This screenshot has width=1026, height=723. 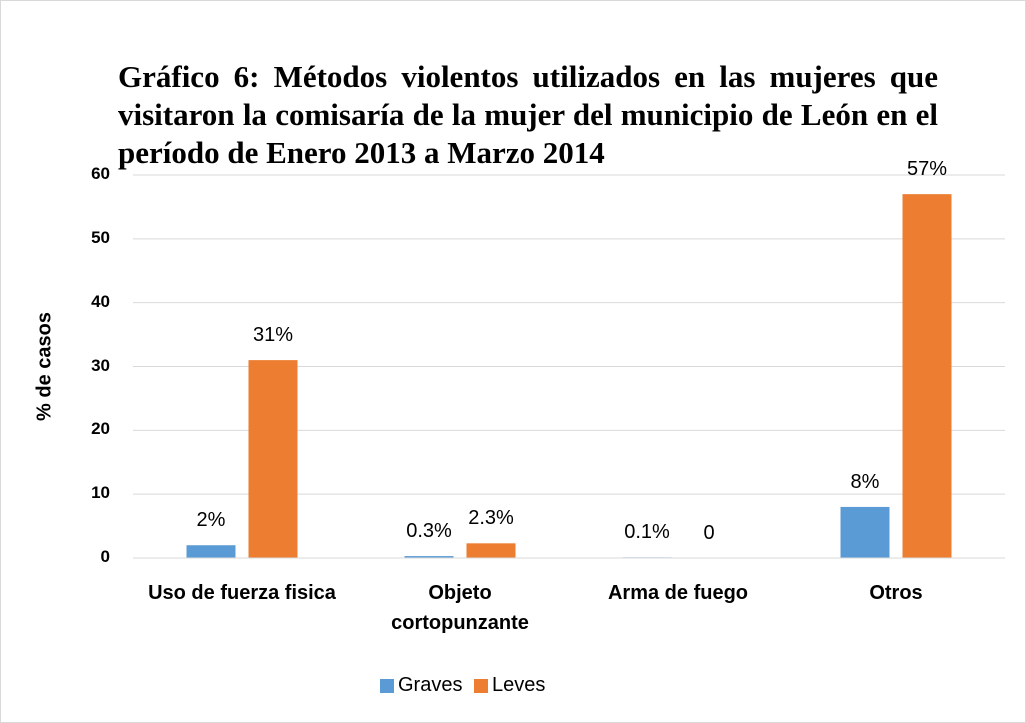 What do you see at coordinates (491, 518) in the screenshot?
I see `data-label: 2.3%` at bounding box center [491, 518].